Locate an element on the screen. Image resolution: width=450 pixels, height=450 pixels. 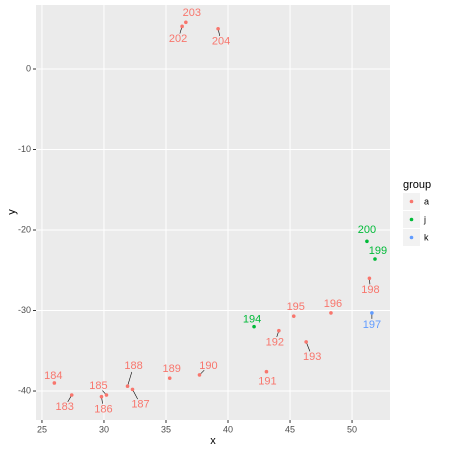
point-label: 200 is located at coordinates (367, 230).